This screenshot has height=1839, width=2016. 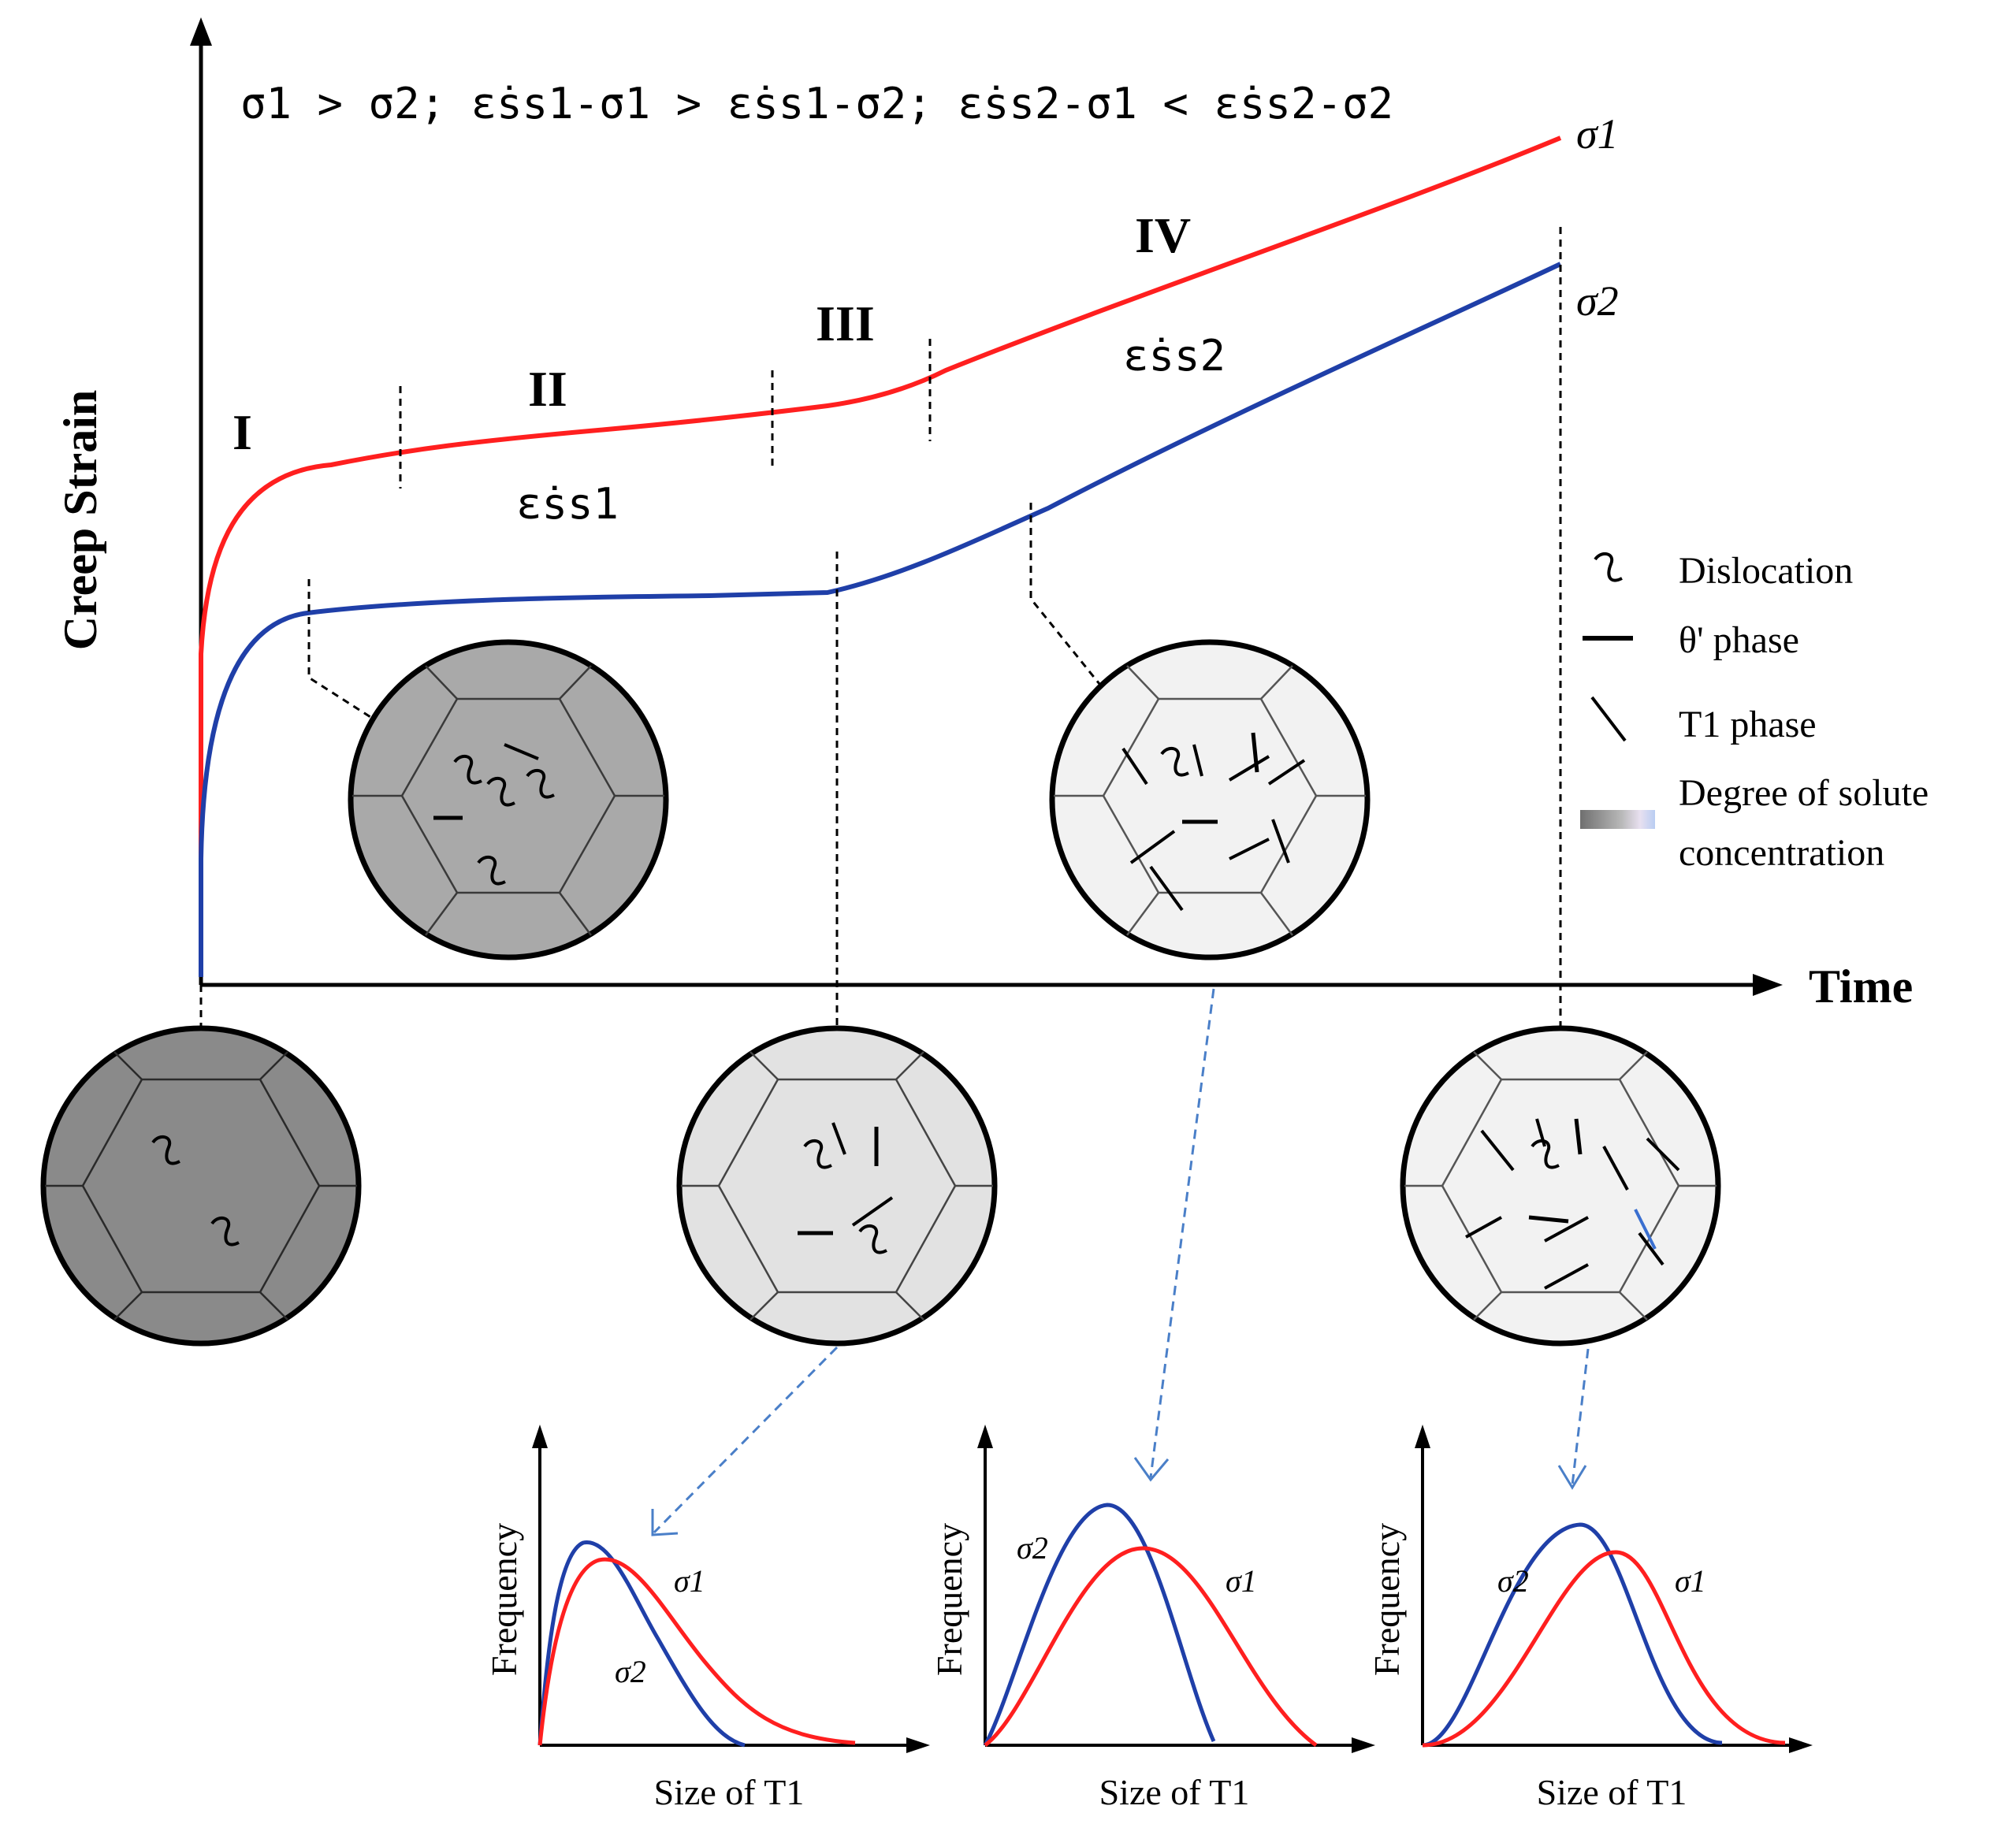 I want to click on y-axis-arrowhead, so click(x=201, y=31).